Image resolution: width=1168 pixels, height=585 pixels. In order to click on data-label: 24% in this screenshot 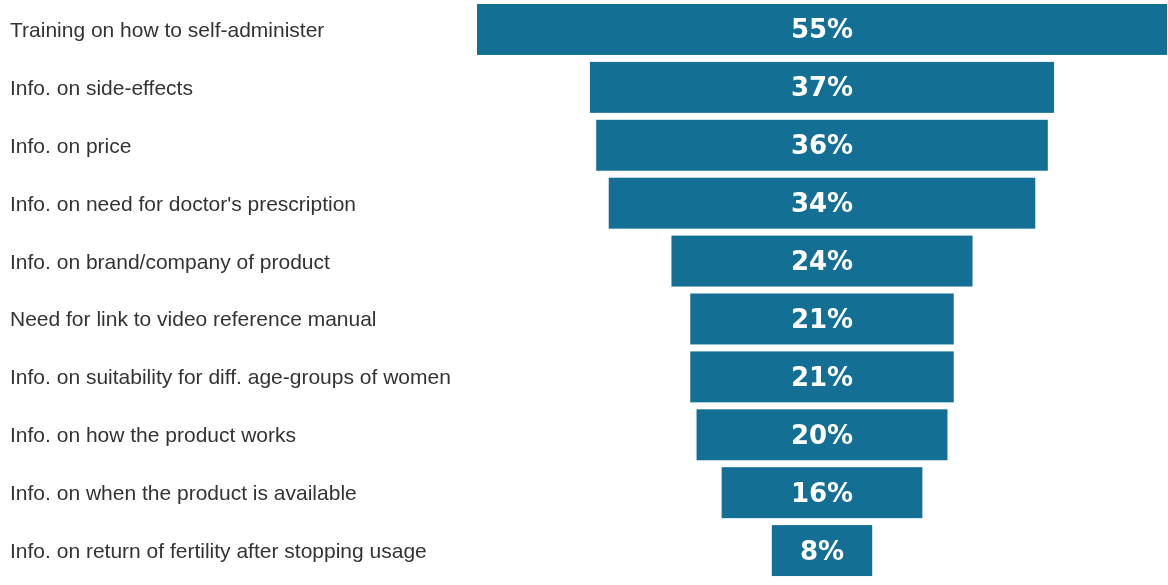, I will do `click(822, 261)`.